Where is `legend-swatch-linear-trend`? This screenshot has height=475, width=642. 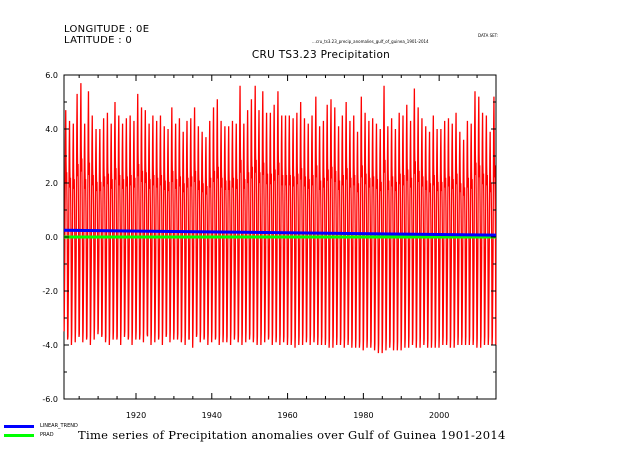 legend-swatch-linear-trend is located at coordinates (19, 426).